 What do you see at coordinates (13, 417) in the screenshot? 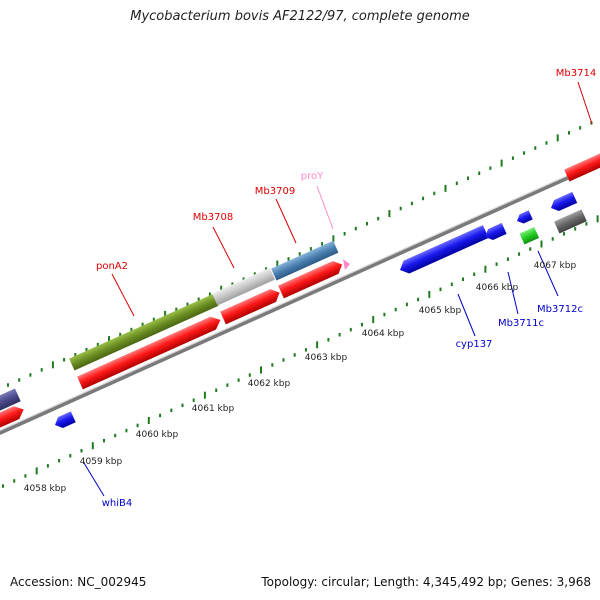
I see `gene-red-fragment-left` at bounding box center [13, 417].